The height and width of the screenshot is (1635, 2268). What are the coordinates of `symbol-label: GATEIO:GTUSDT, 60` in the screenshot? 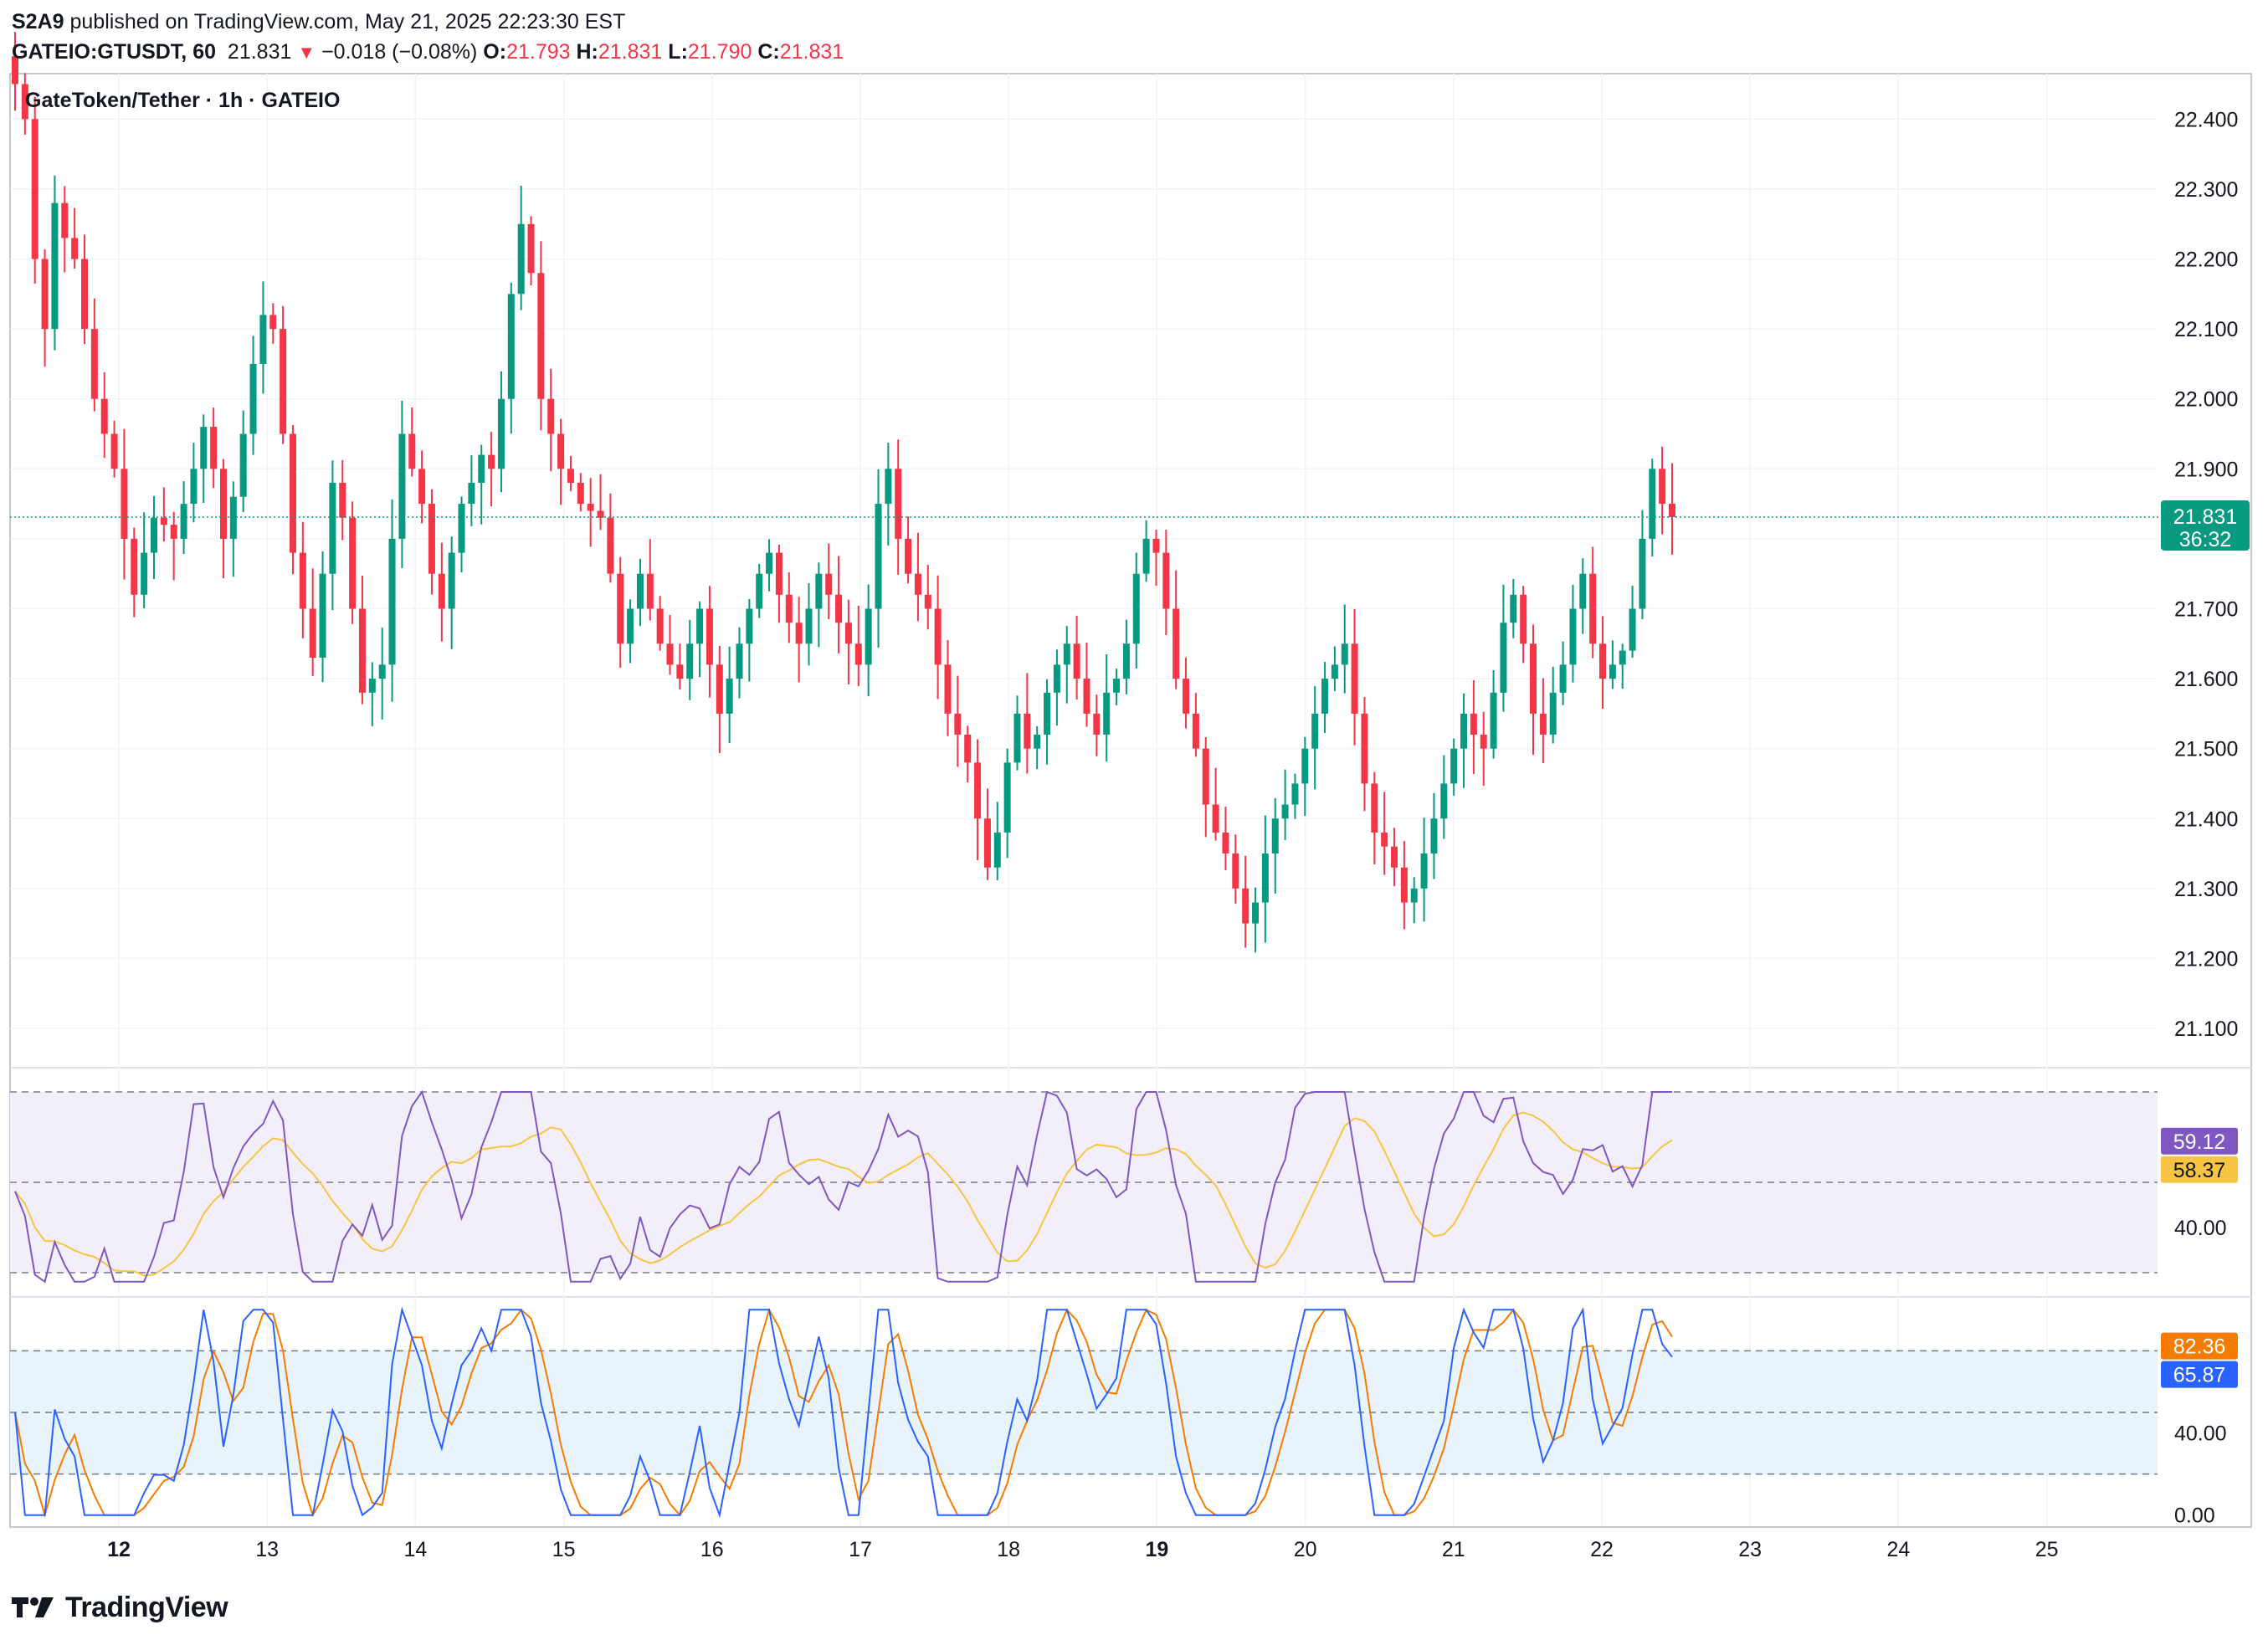 It's located at (115, 52).